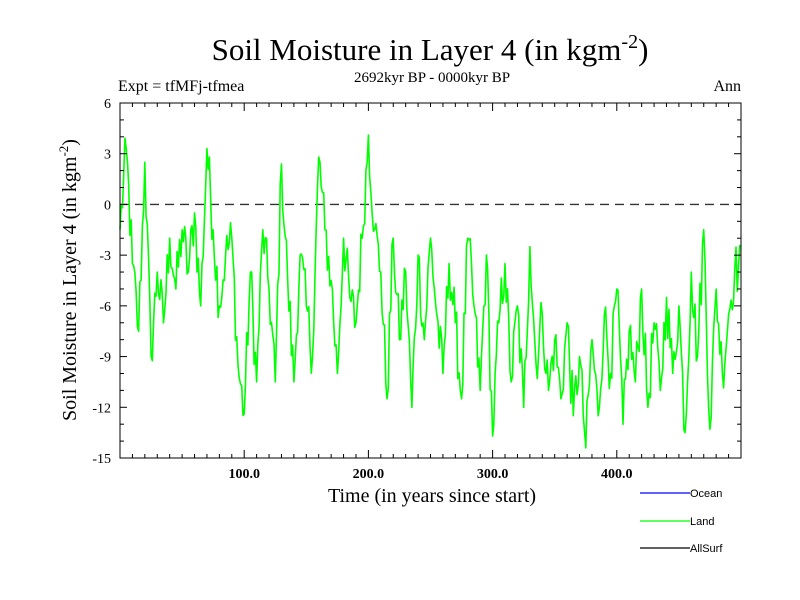  What do you see at coordinates (181, 86) in the screenshot?
I see `experiment-label: Expt = tfMFj-tfmea` at bounding box center [181, 86].